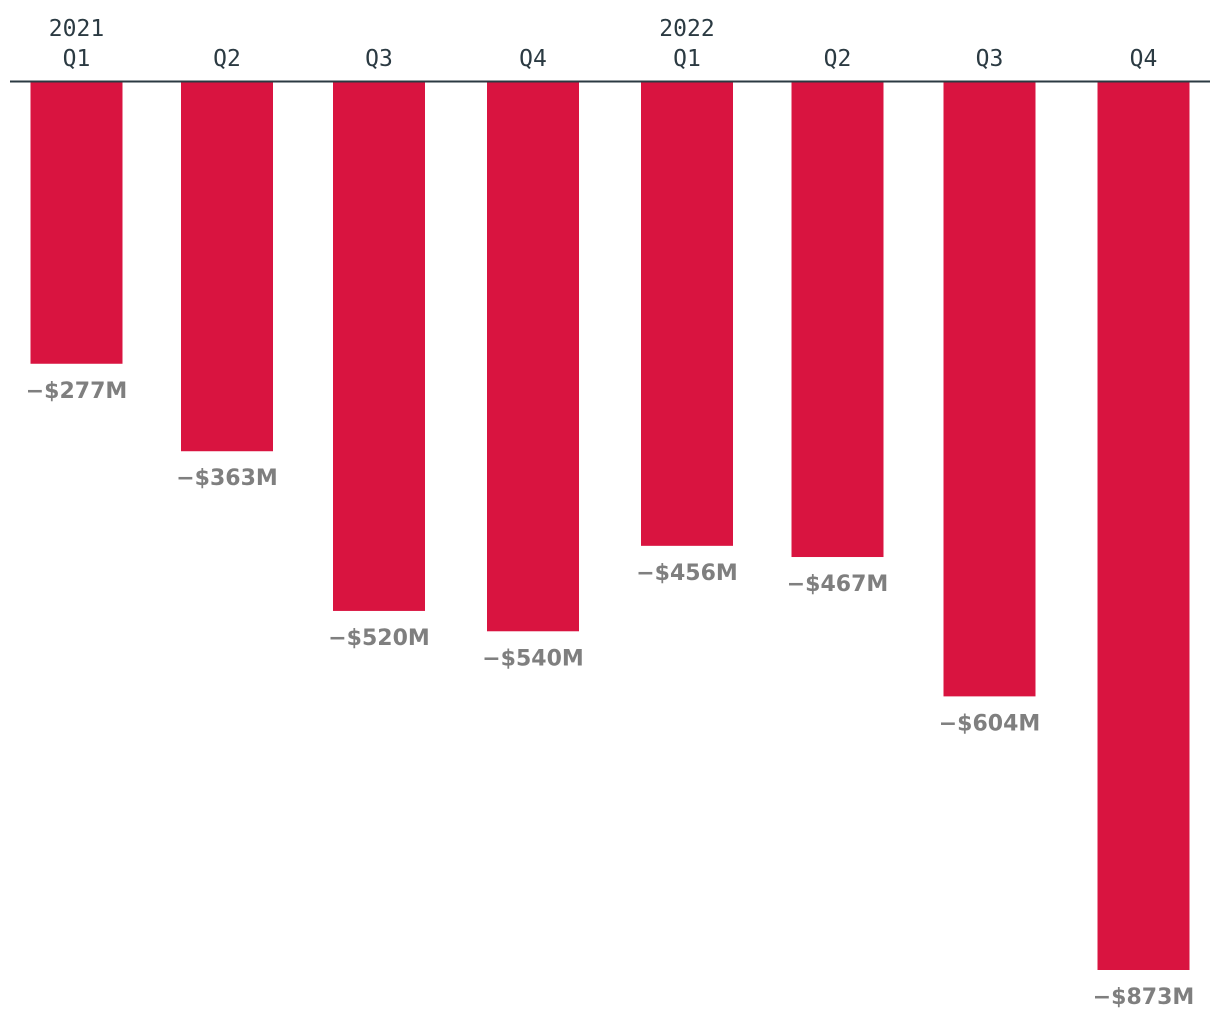  Describe the element at coordinates (603, 44) in the screenshot. I see `x-axis-ticks: 2021 2022 Q1 Q2 Q3 Q4 Q1 Q2 Q3 Q4` at that location.